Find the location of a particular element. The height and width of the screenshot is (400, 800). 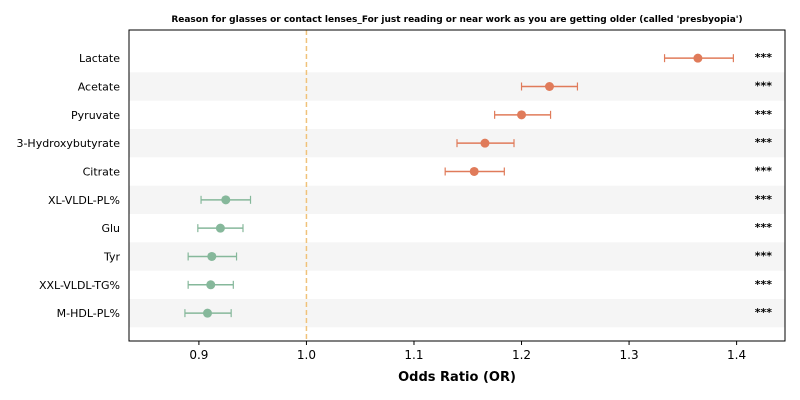

x-axis-title: Odds Ratio (OR) is located at coordinates (457, 377).